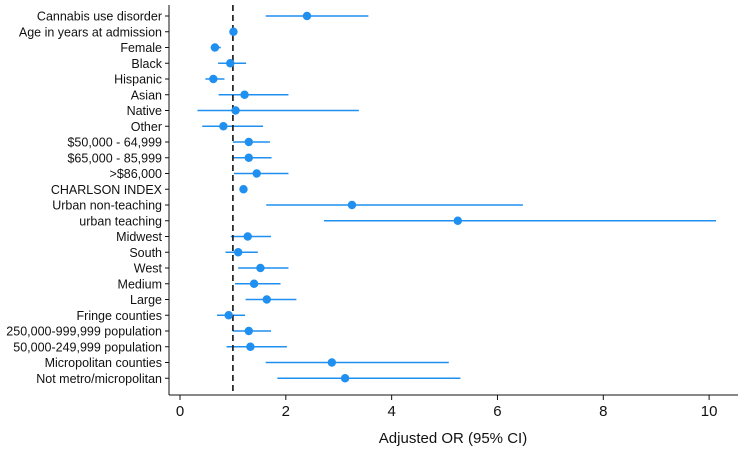 The height and width of the screenshot is (453, 750). What do you see at coordinates (144, 111) in the screenshot?
I see `row-label: Native` at bounding box center [144, 111].